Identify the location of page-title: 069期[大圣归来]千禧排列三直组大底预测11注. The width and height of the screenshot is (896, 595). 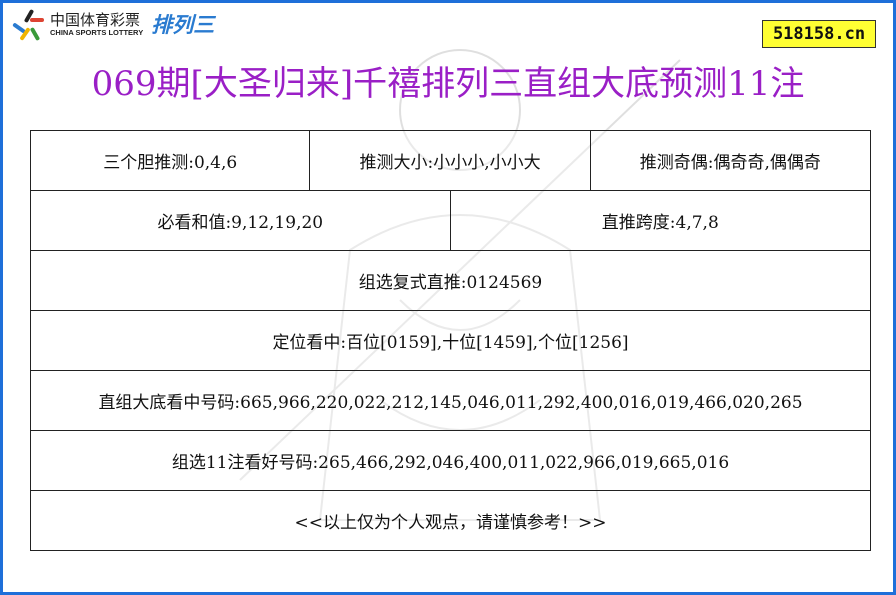
(448, 84).